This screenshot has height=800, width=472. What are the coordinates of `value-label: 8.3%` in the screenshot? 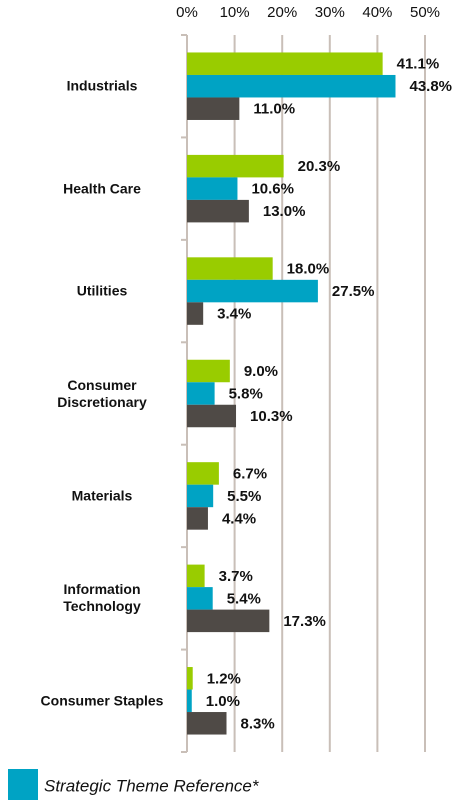 It's located at (258, 723).